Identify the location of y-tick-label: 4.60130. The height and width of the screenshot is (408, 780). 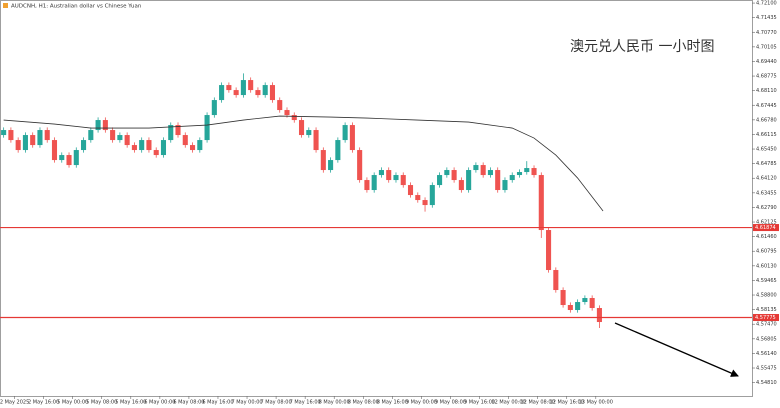
(766, 266).